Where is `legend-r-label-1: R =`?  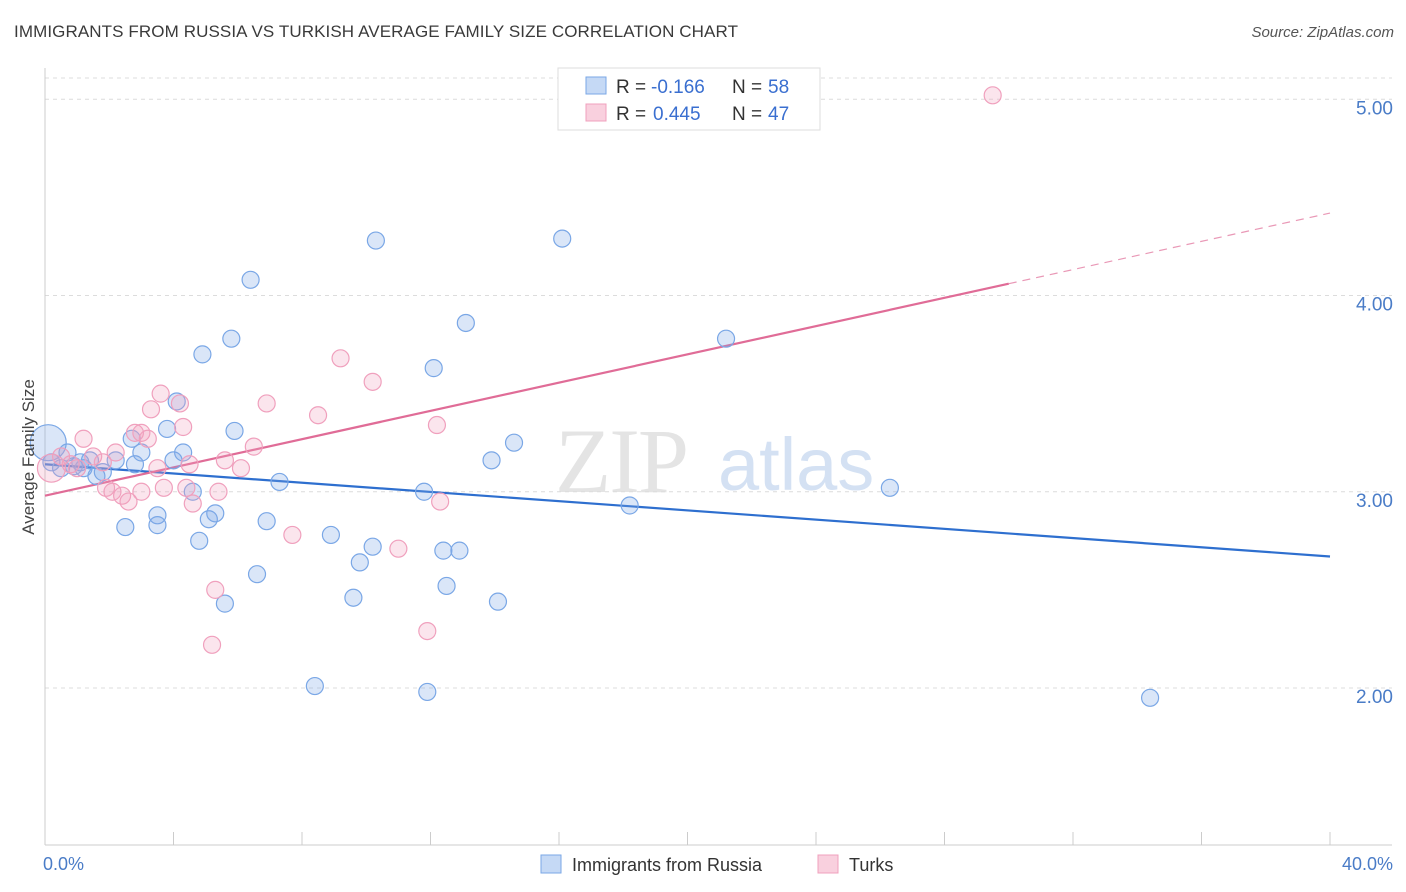
legend-r-label-1: R = is located at coordinates (631, 87).